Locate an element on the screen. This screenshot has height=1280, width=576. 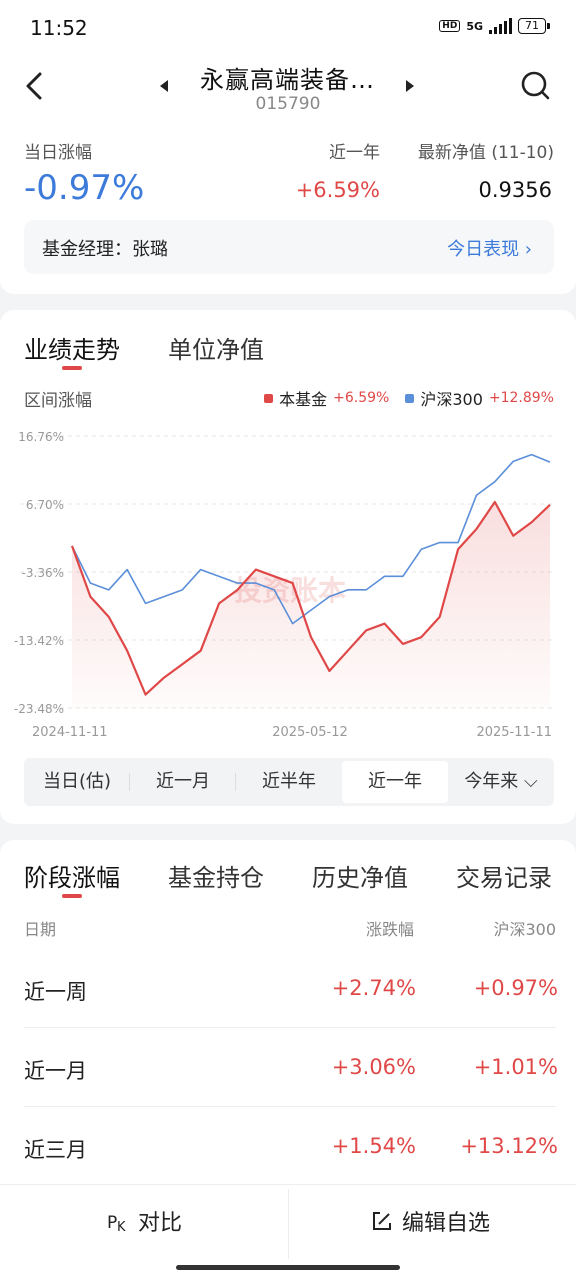
col-date: 日期 is located at coordinates (40, 929).